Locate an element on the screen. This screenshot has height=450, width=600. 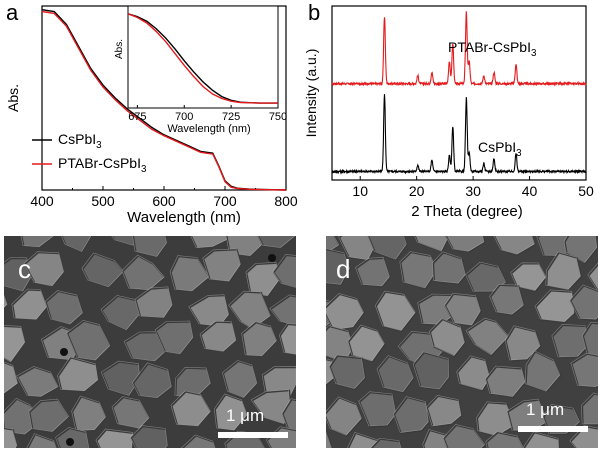
panel-a-xtick-label: 400 is located at coordinates (42, 201).